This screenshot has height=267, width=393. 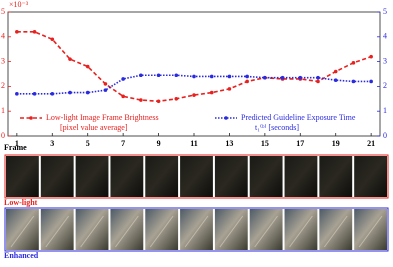 I want to click on x-tick-label: 17, so click(x=300, y=143).